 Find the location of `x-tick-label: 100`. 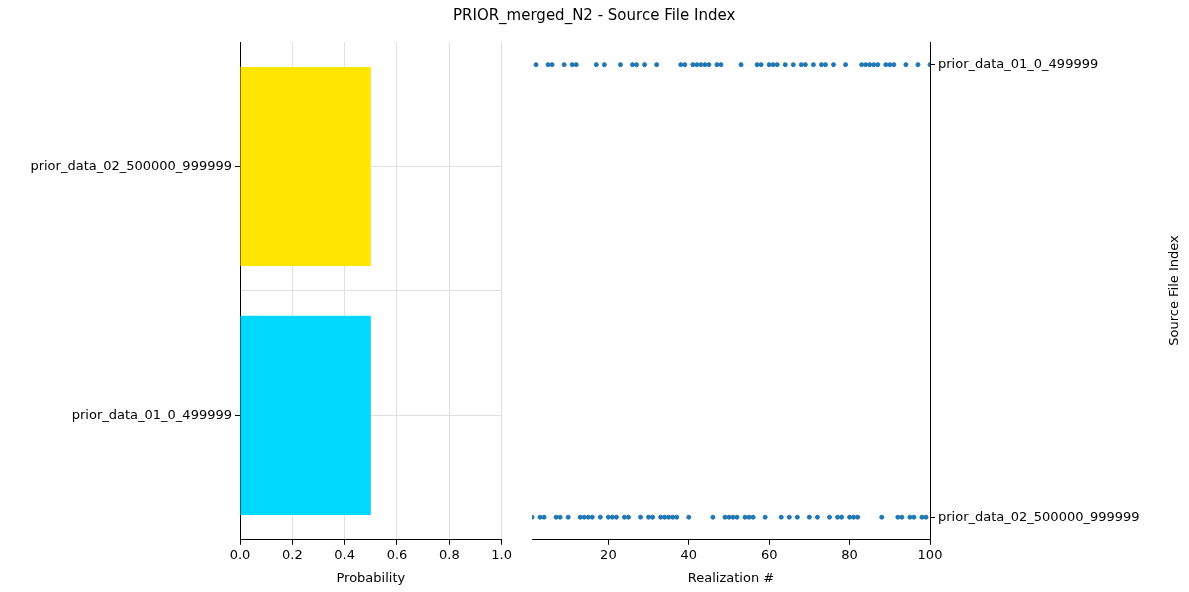

x-tick-label: 100 is located at coordinates (930, 554).